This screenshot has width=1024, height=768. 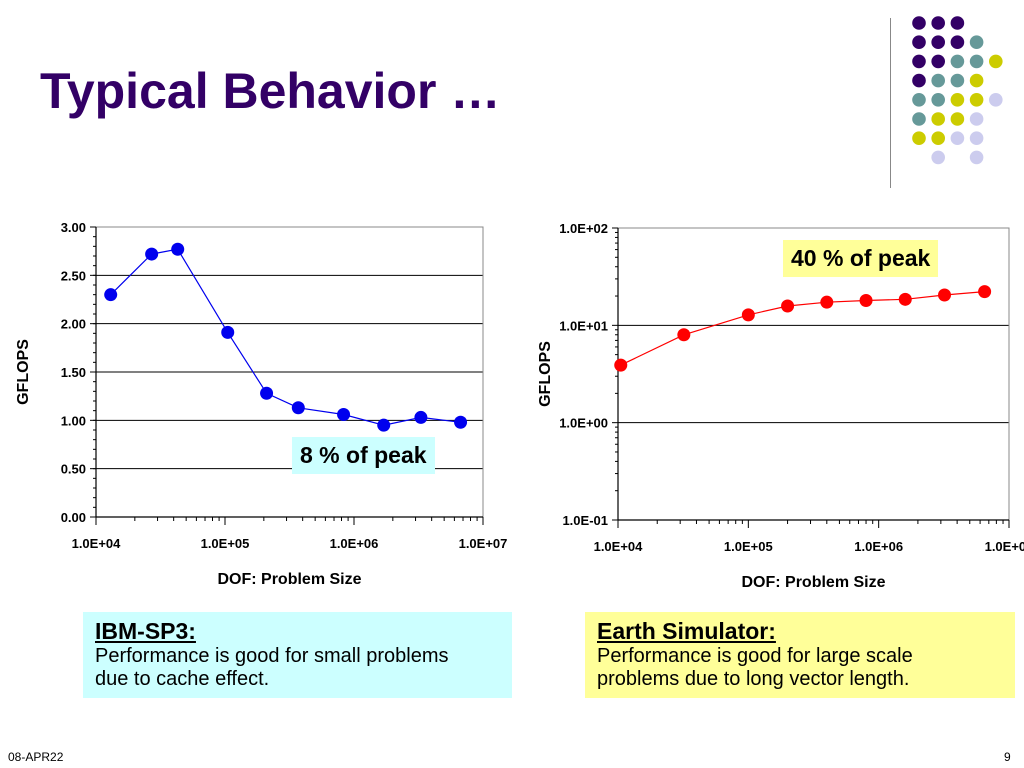 I want to click on left-y-tick-label: 2.00, so click(x=73, y=324).